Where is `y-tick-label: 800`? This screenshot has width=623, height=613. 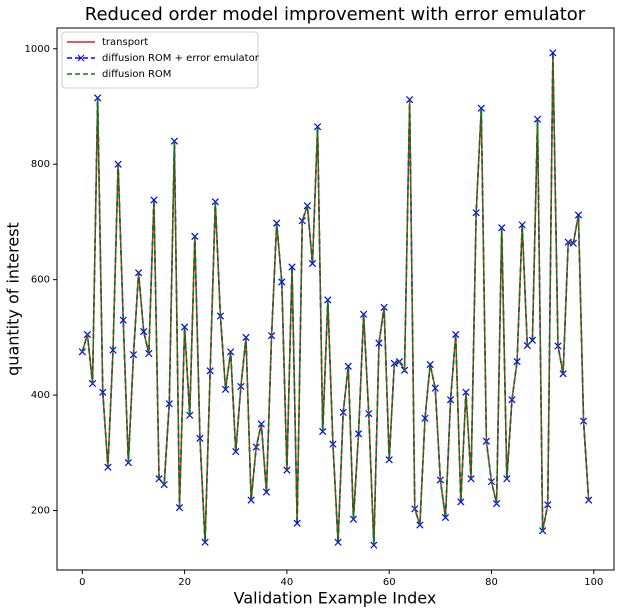
y-tick-label: 800 is located at coordinates (40, 164).